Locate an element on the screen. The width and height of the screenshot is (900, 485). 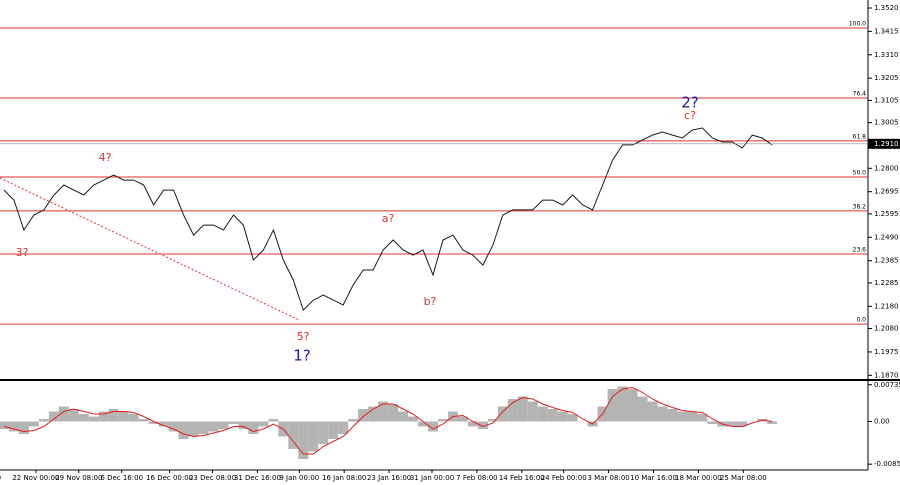
wave-label: a? is located at coordinates (388, 218).